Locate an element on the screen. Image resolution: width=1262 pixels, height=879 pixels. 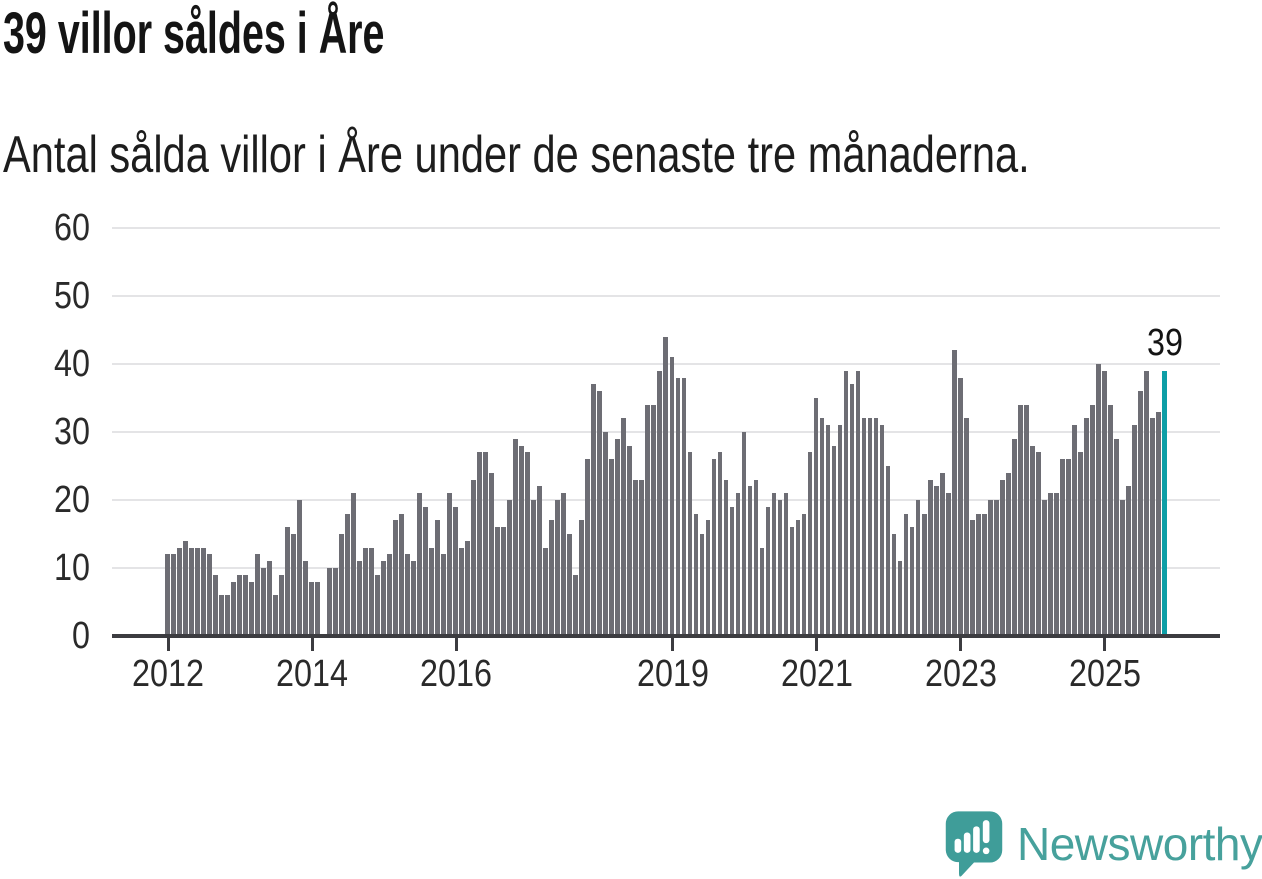
newsworthy-logo-icon is located at coordinates (974, 844).